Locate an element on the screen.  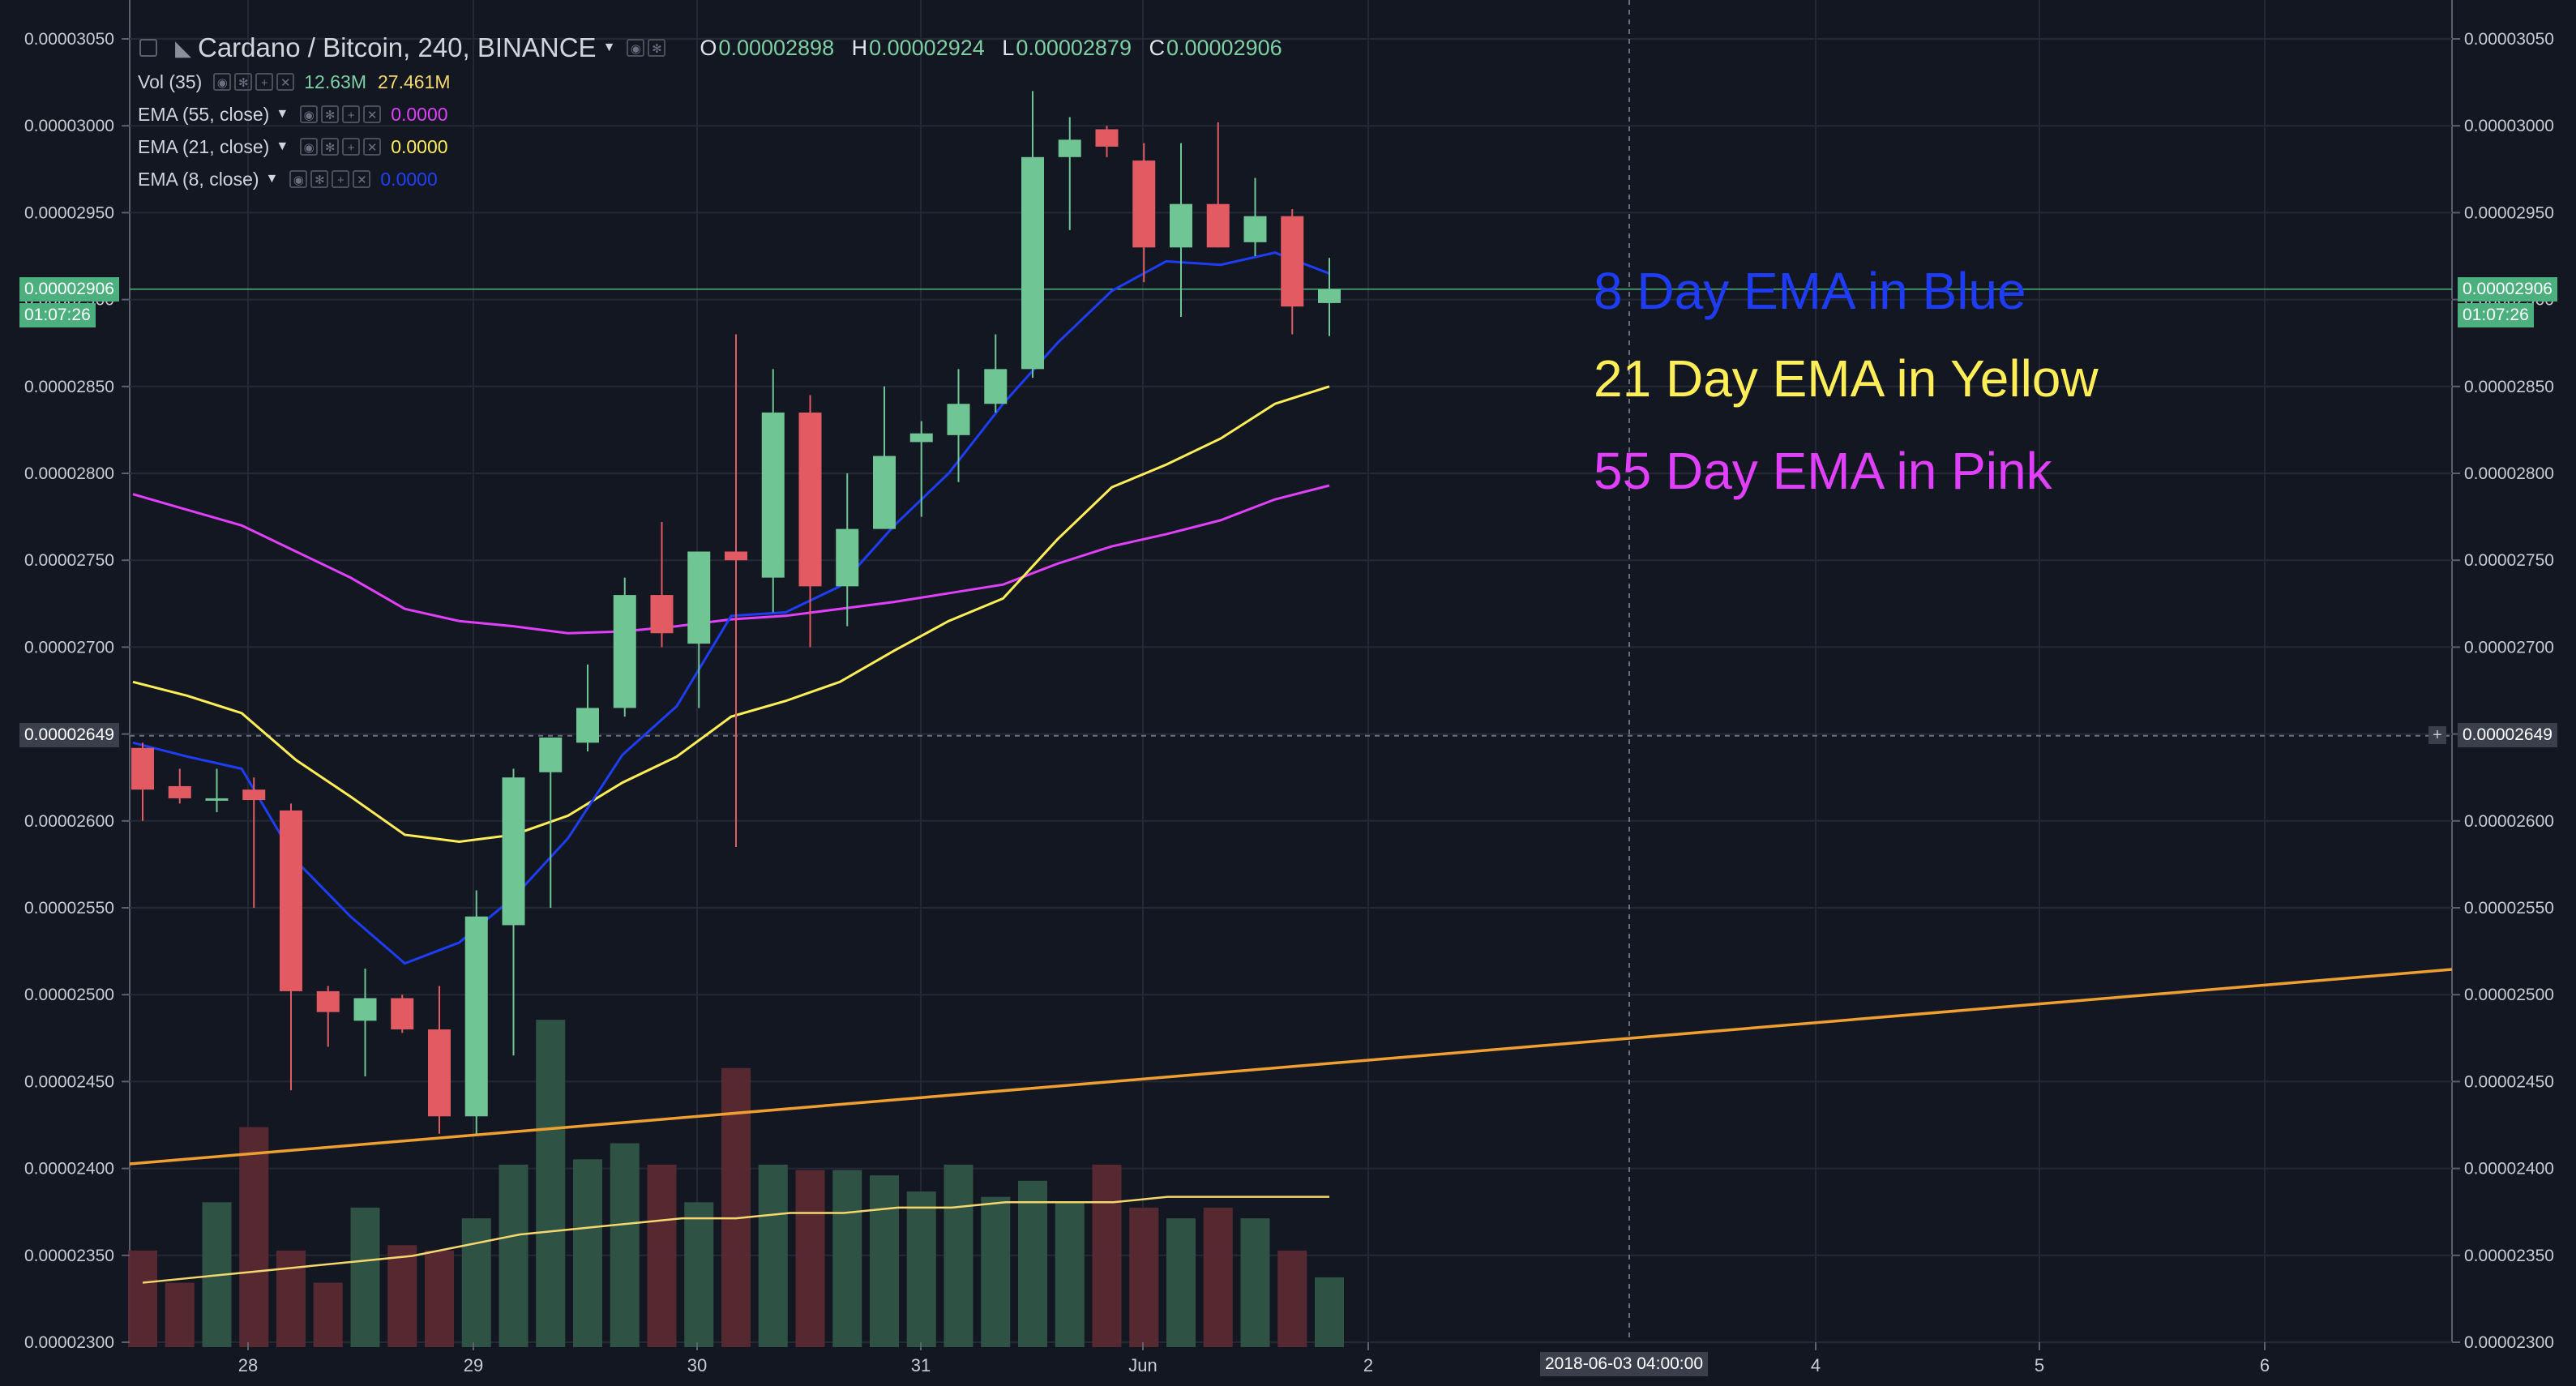
legend-volume: Vol (35) ◉ ✻ + ✕ 12.63M 27.461M is located at coordinates (294, 82).